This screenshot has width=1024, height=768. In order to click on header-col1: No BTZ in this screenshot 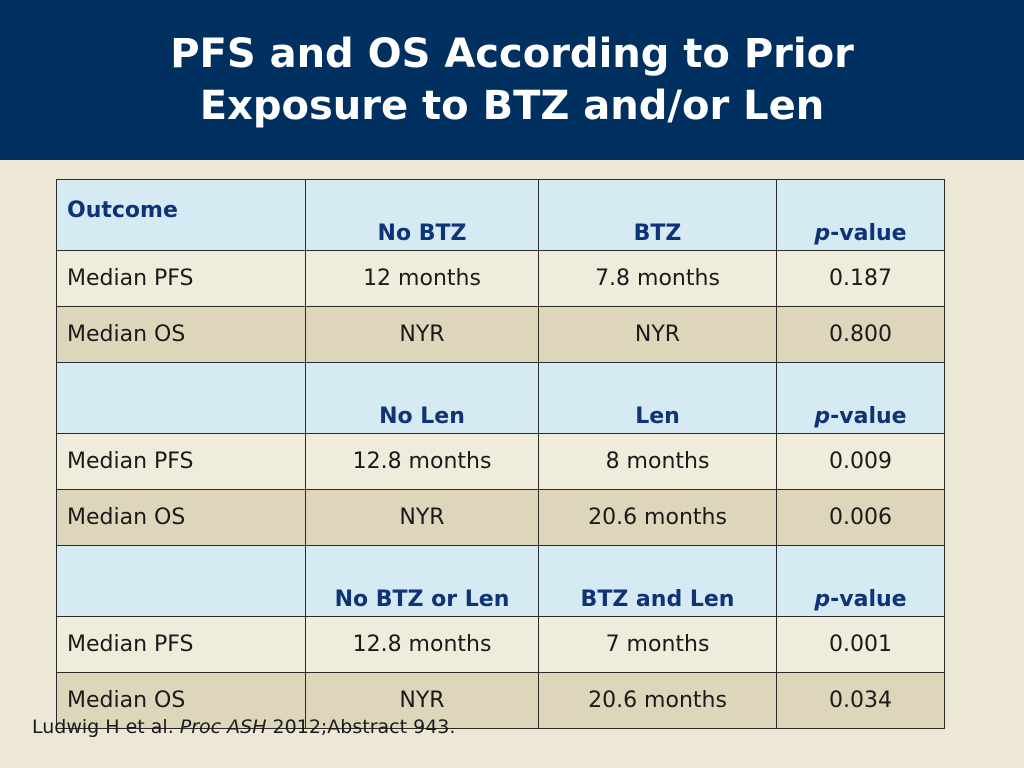, I will do `click(422, 215)`.